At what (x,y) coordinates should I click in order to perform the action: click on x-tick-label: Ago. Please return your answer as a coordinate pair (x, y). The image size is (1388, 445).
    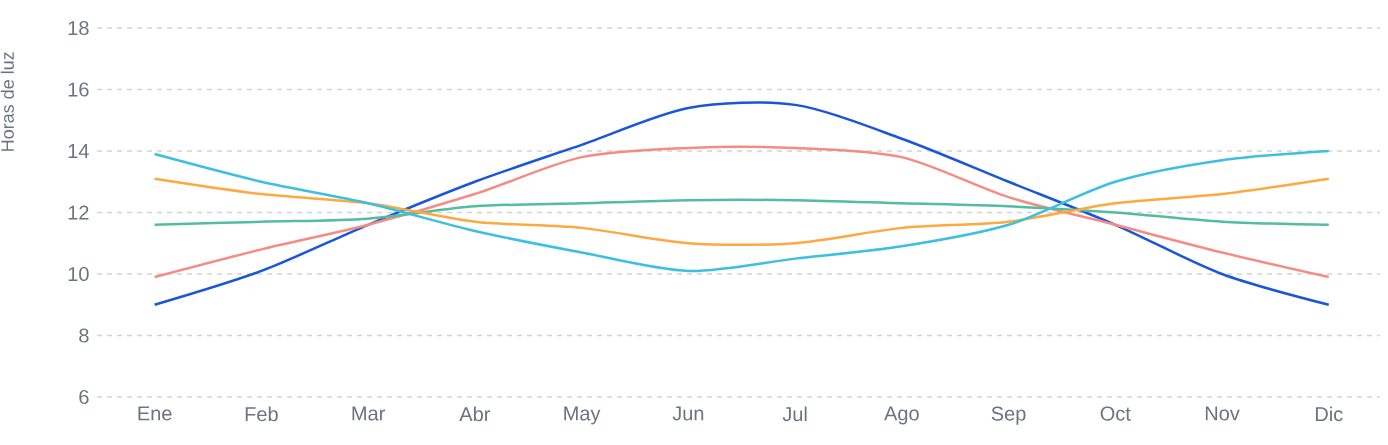
    Looking at the image, I should click on (901, 415).